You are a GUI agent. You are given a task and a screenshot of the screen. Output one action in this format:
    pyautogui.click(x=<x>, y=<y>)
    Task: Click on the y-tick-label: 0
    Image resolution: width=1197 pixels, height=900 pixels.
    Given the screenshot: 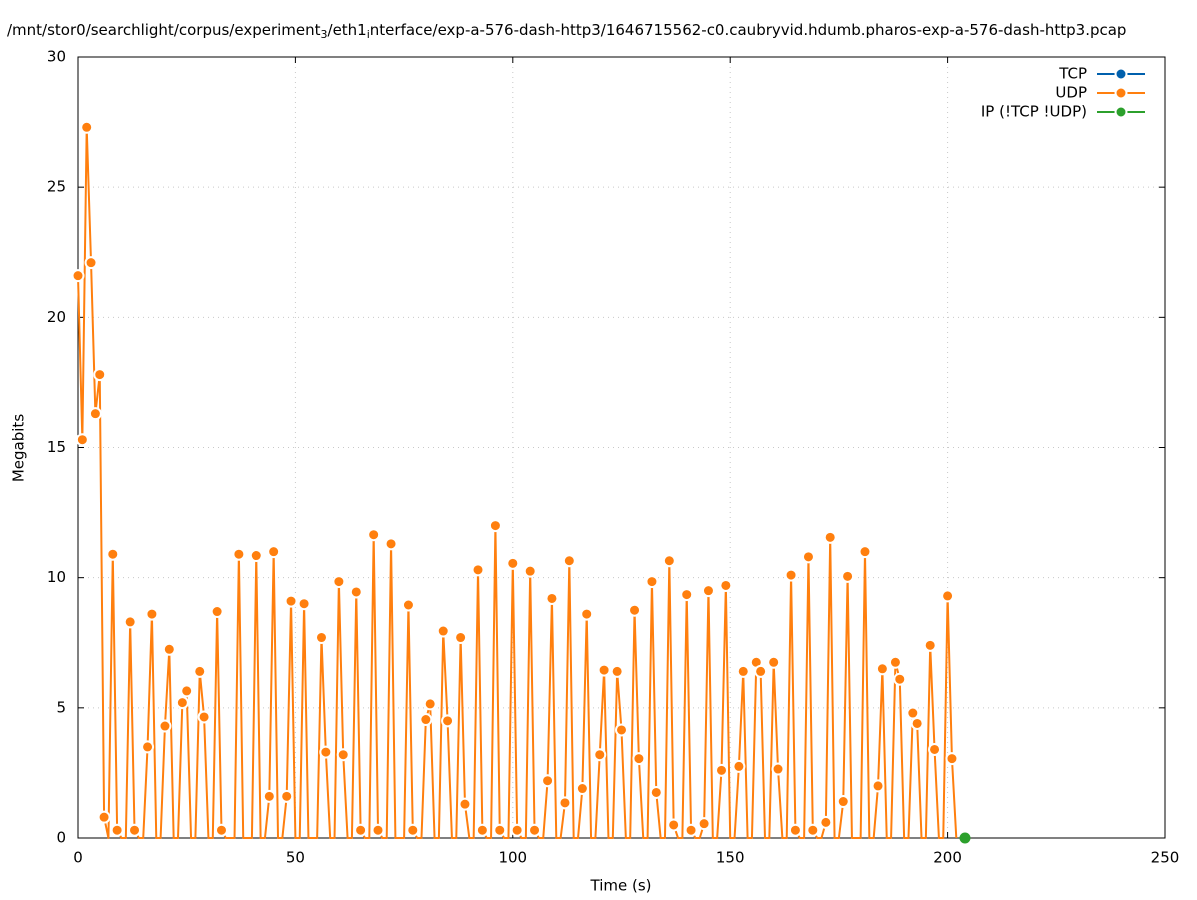 What is the action you would take?
    pyautogui.click(x=61, y=838)
    